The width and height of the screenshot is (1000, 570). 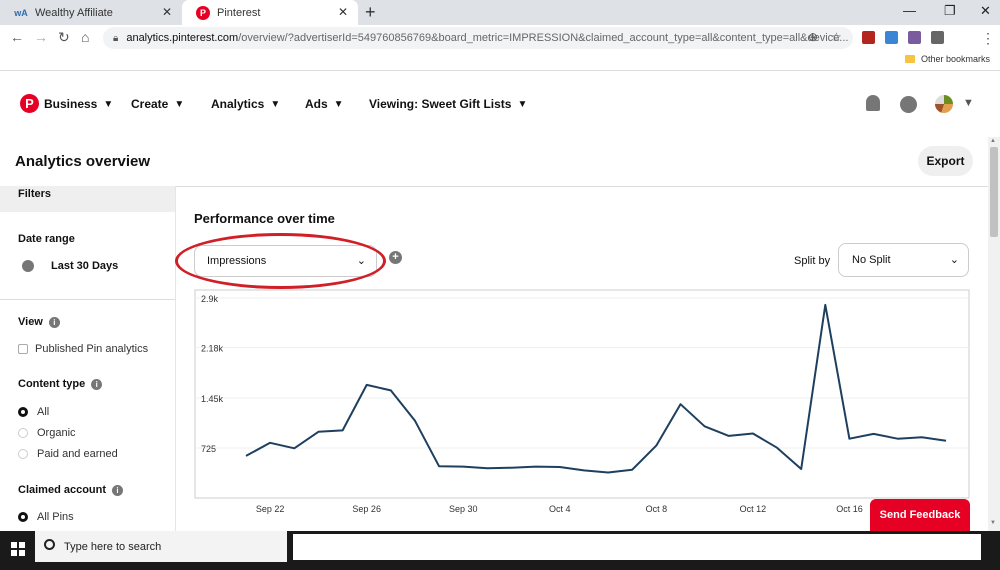 I want to click on split-by-dropdown: No Split ⌄, so click(x=903, y=260).